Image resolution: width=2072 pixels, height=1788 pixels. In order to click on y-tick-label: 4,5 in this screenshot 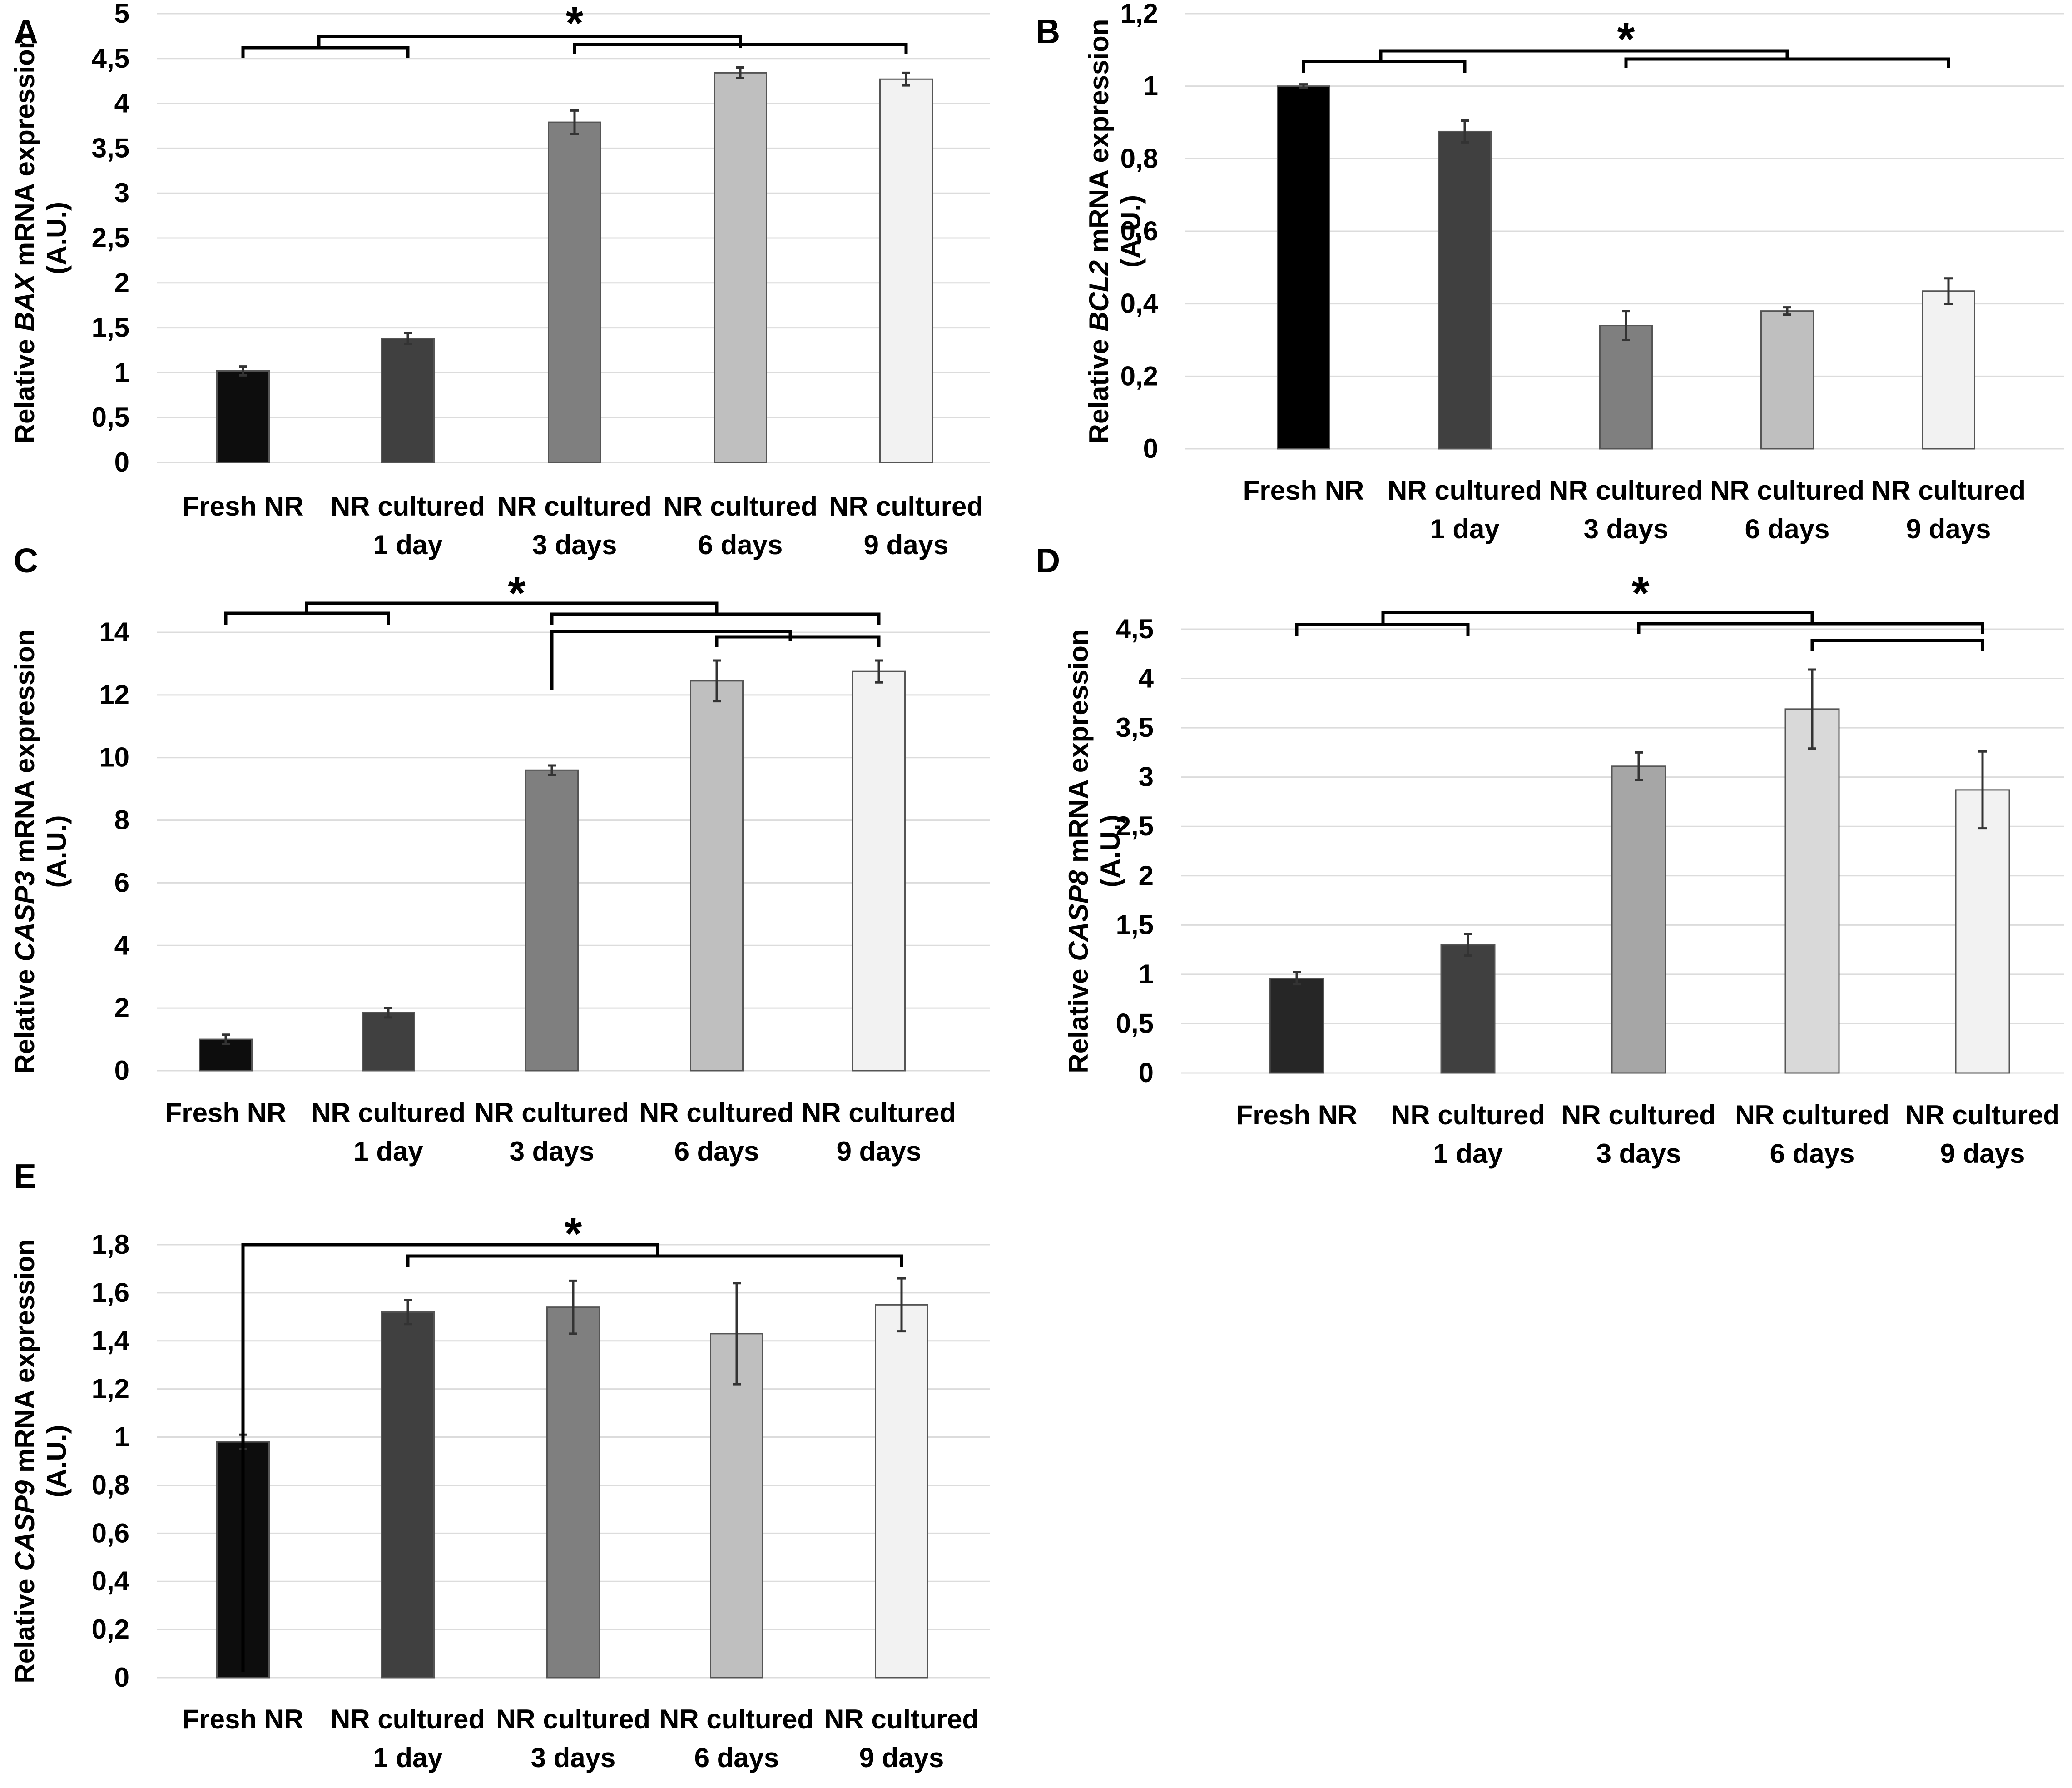, I will do `click(110, 59)`.